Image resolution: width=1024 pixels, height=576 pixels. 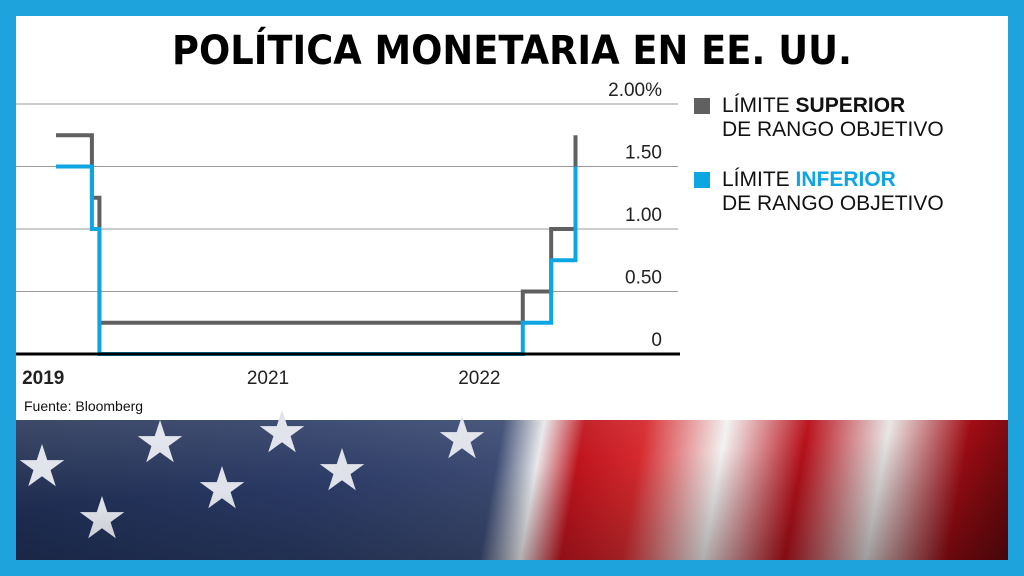 I want to click on legend-swatch-upper, so click(x=702, y=106).